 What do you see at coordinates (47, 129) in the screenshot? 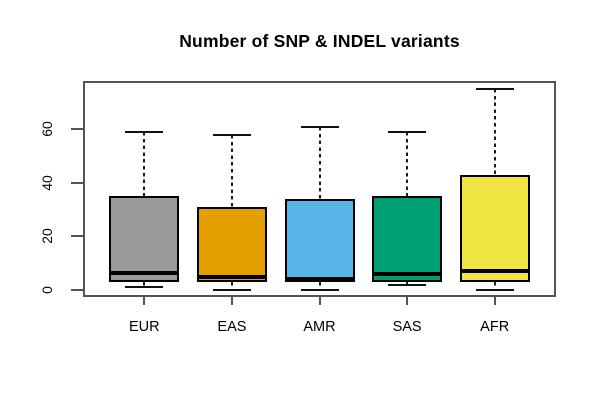
I see `y-axis-tick-label: 60` at bounding box center [47, 129].